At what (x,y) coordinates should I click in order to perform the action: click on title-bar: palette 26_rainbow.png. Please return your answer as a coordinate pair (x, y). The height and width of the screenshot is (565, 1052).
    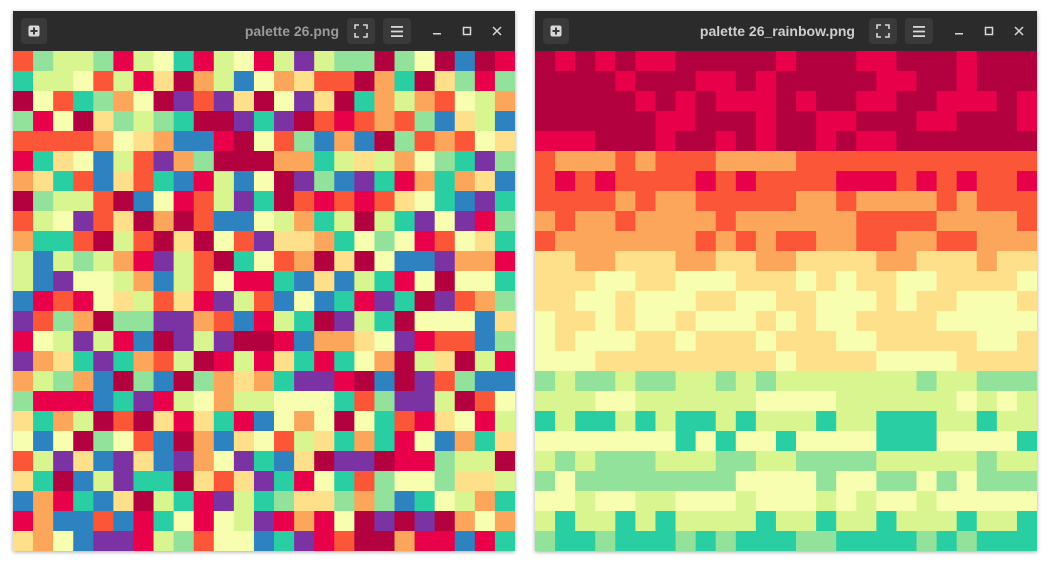
    Looking at the image, I should click on (786, 31).